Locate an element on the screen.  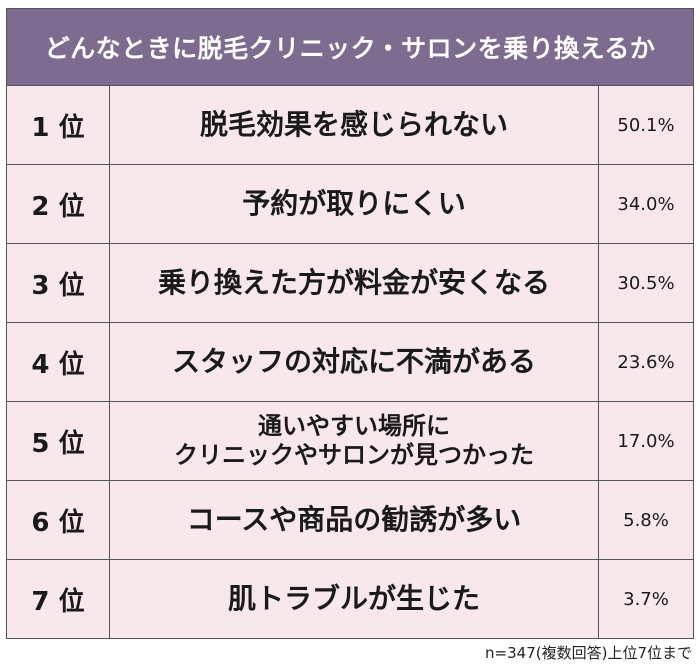
sample-note: n=347(複数回答)上位7位まで is located at coordinates (588, 653).